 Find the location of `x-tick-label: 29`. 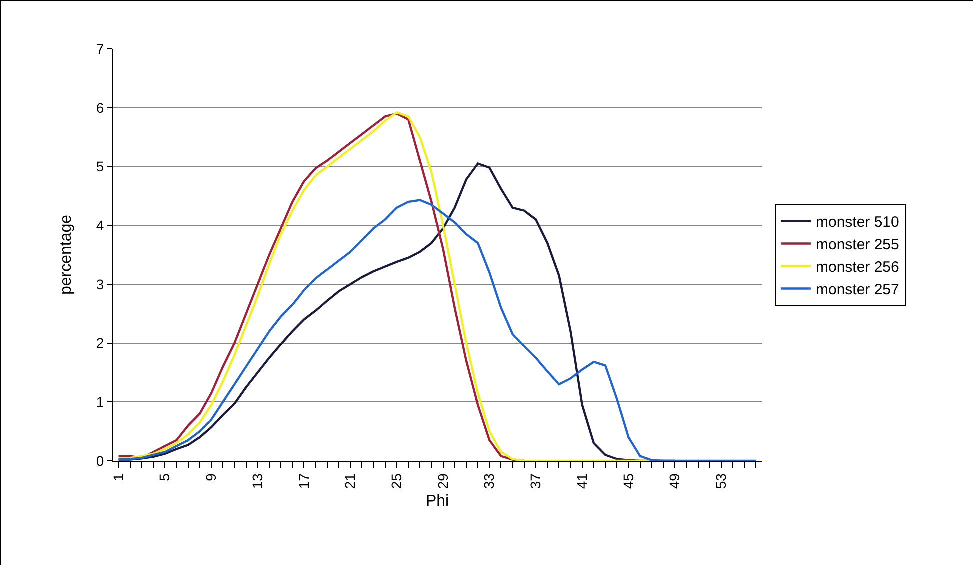

x-tick-label: 29 is located at coordinates (442, 481).